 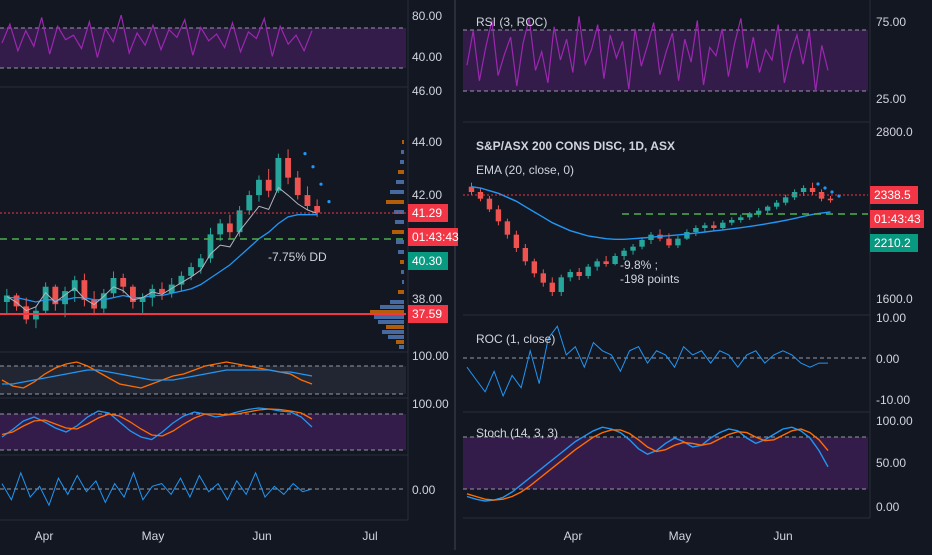 What do you see at coordinates (157, 489) in the screenshot?
I see `left-roc-line` at bounding box center [157, 489].